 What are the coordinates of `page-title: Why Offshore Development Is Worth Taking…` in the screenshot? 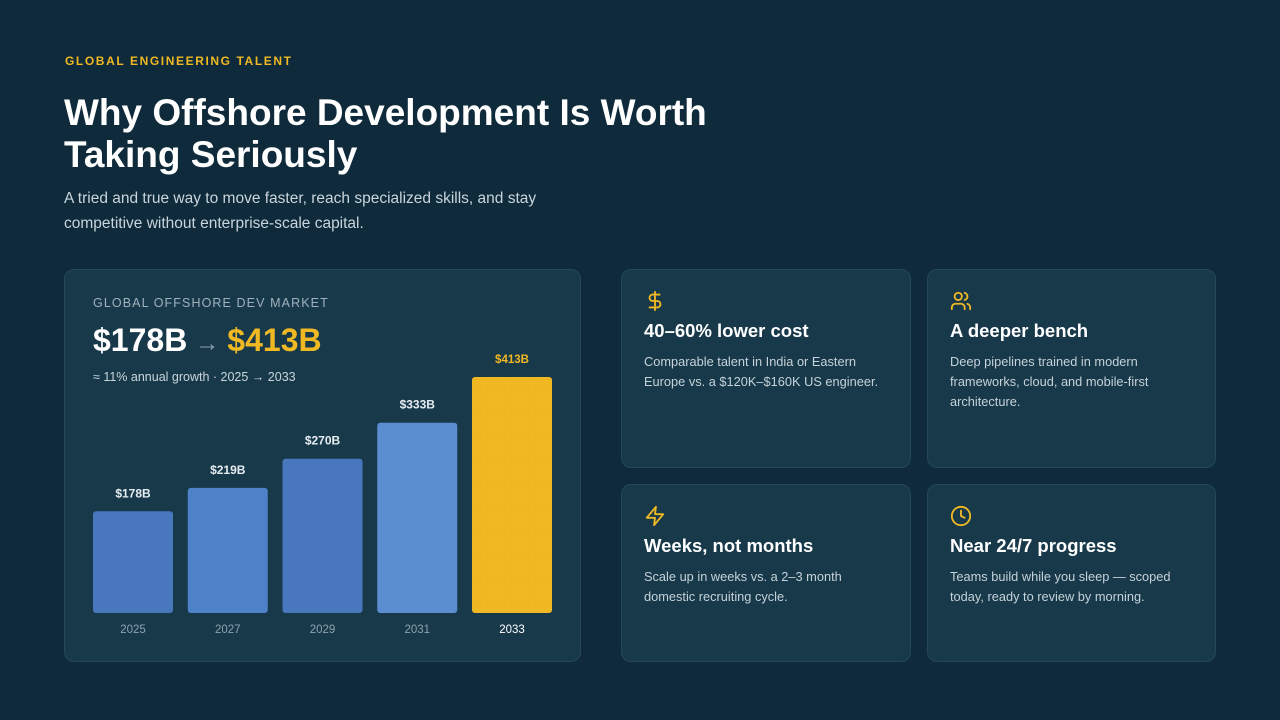 It's located at (385, 133).